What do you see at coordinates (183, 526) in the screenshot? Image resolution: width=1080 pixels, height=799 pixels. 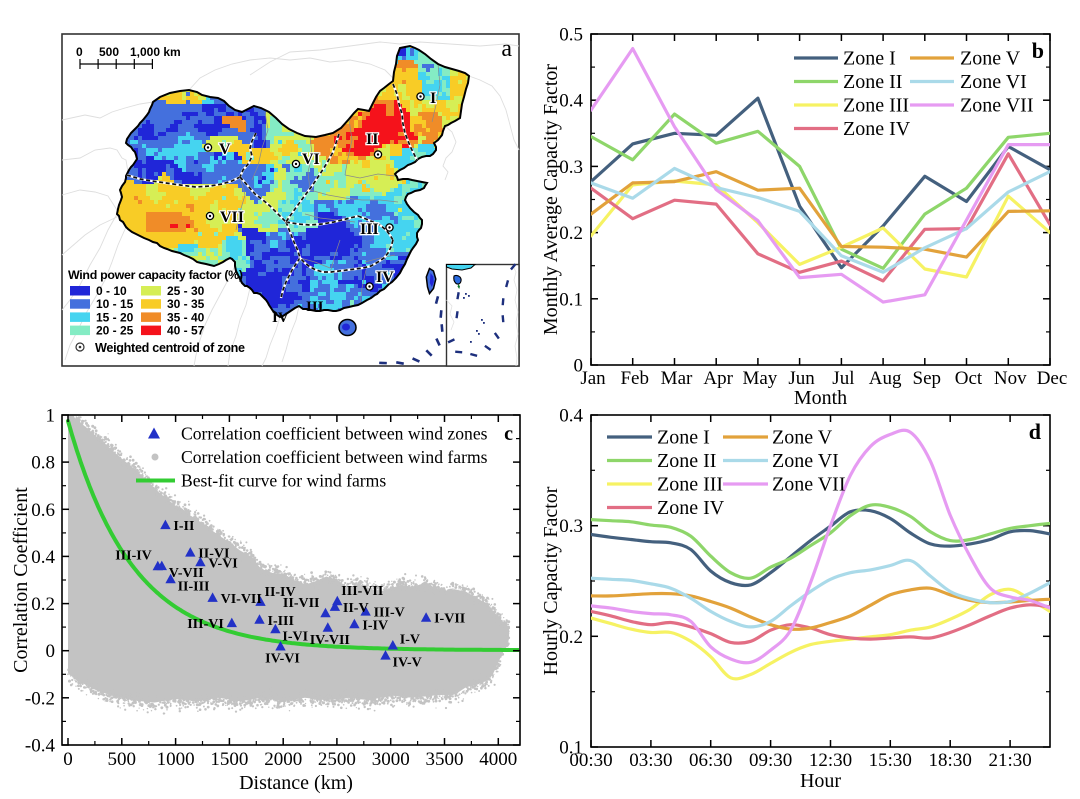 I see `svg-text: I-II` at bounding box center [183, 526].